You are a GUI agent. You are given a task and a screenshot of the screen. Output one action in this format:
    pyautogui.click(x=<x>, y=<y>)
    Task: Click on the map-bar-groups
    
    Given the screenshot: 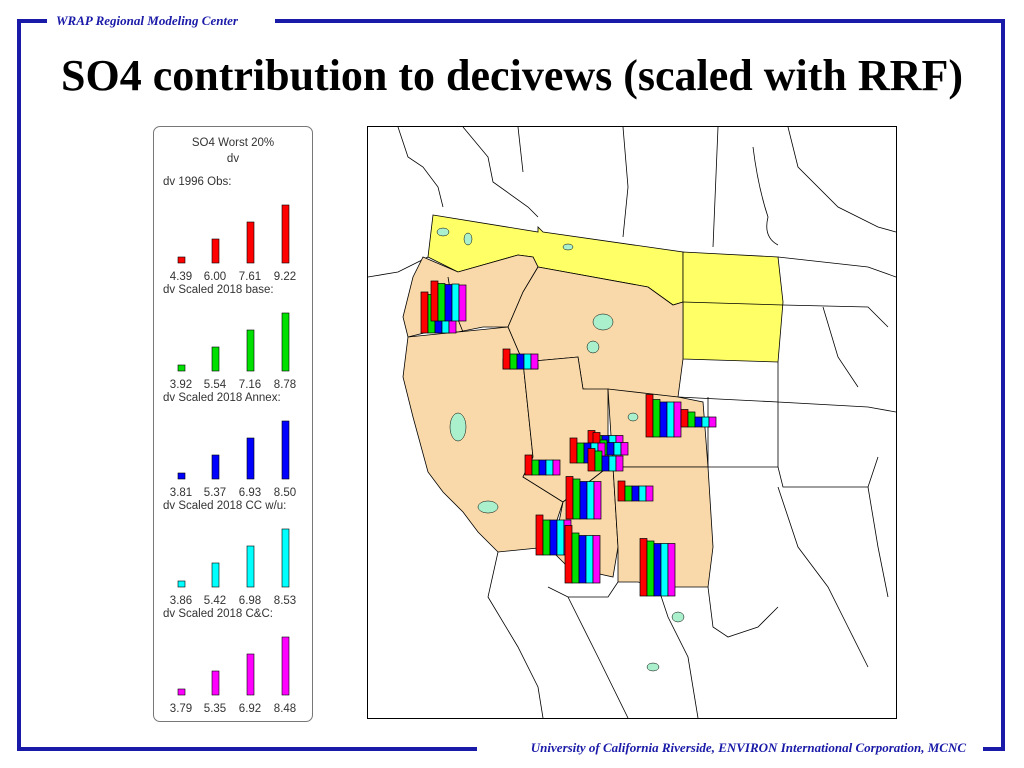 What is the action you would take?
    pyautogui.click(x=568, y=438)
    